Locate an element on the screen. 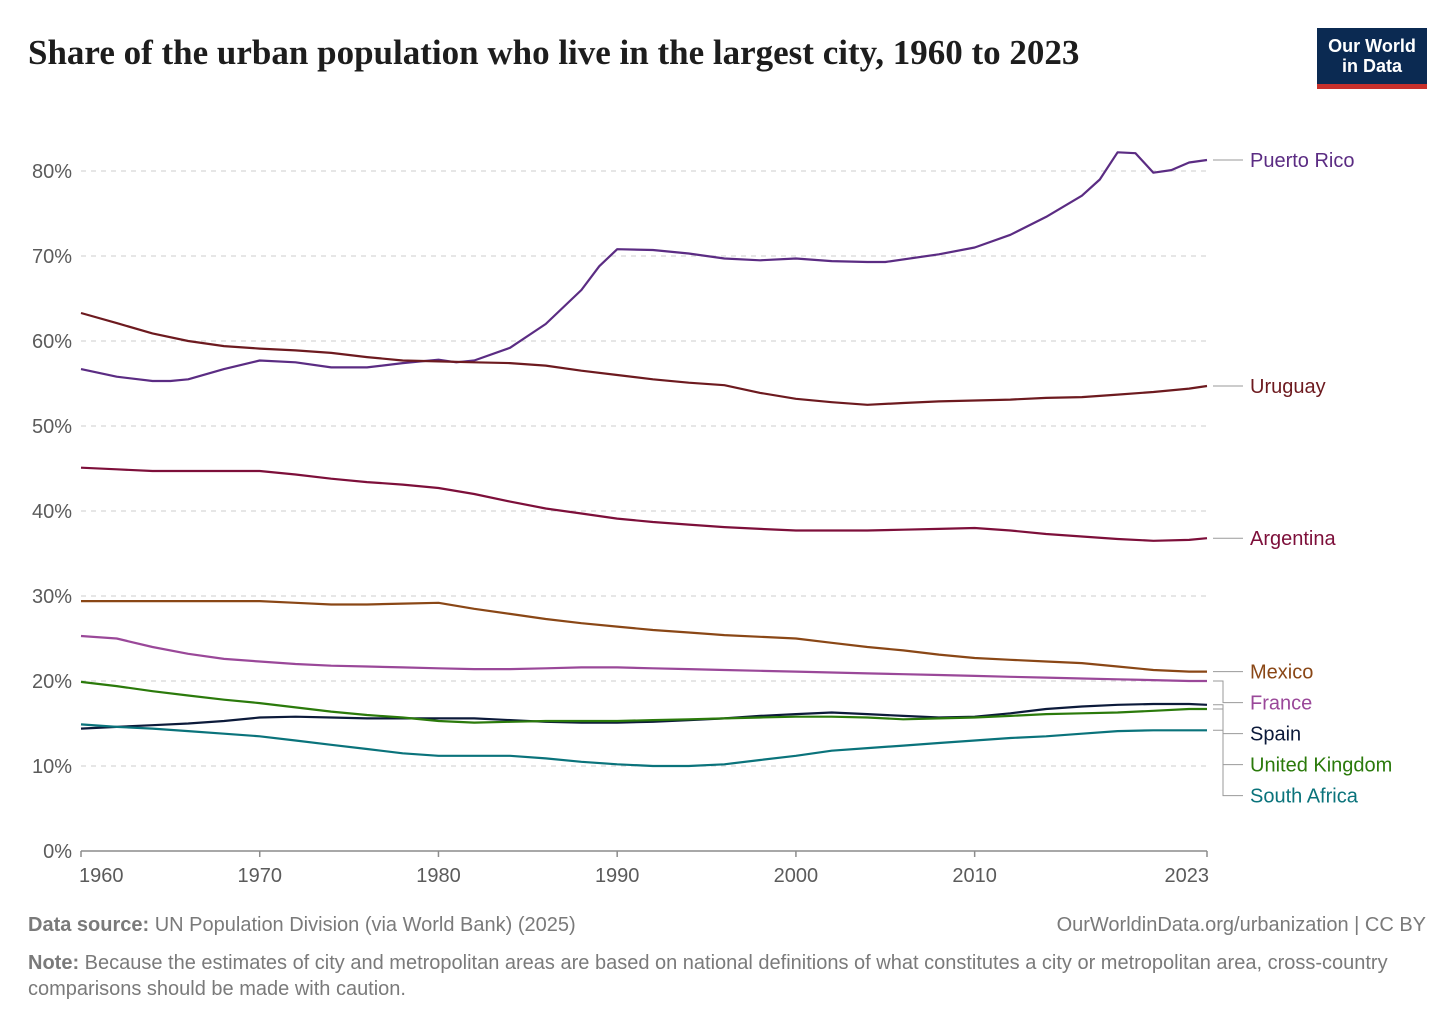 The height and width of the screenshot is (1028, 1456). logo-line-2: in Data is located at coordinates (1371, 66).